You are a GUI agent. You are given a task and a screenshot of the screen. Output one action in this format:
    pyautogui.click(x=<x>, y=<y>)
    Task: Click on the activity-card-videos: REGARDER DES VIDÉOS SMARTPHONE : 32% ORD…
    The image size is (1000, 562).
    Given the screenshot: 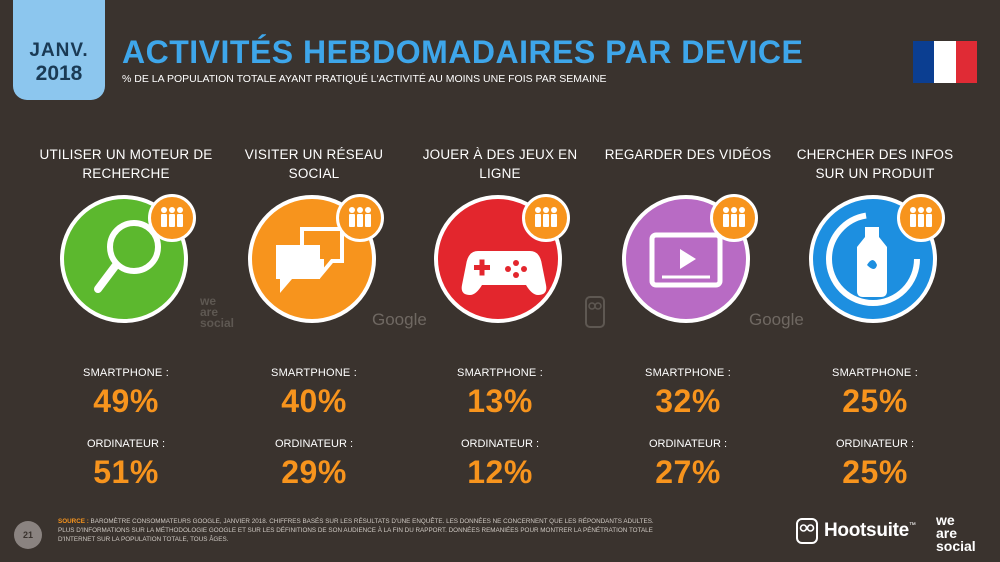 What is the action you would take?
    pyautogui.click(x=688, y=318)
    